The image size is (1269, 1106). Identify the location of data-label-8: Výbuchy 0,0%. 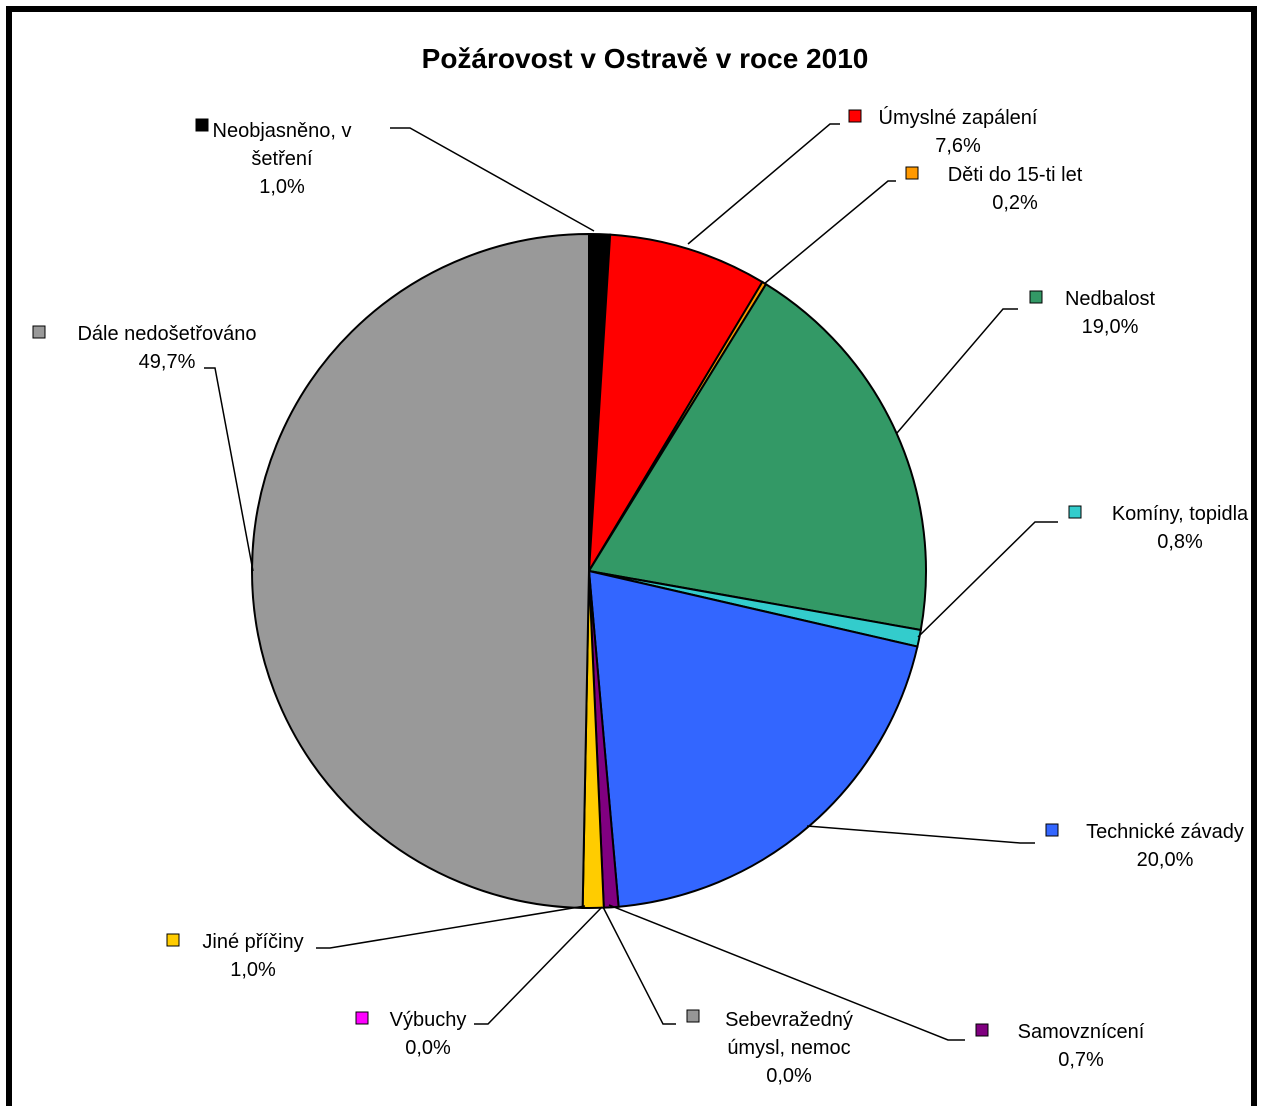
(428, 1034).